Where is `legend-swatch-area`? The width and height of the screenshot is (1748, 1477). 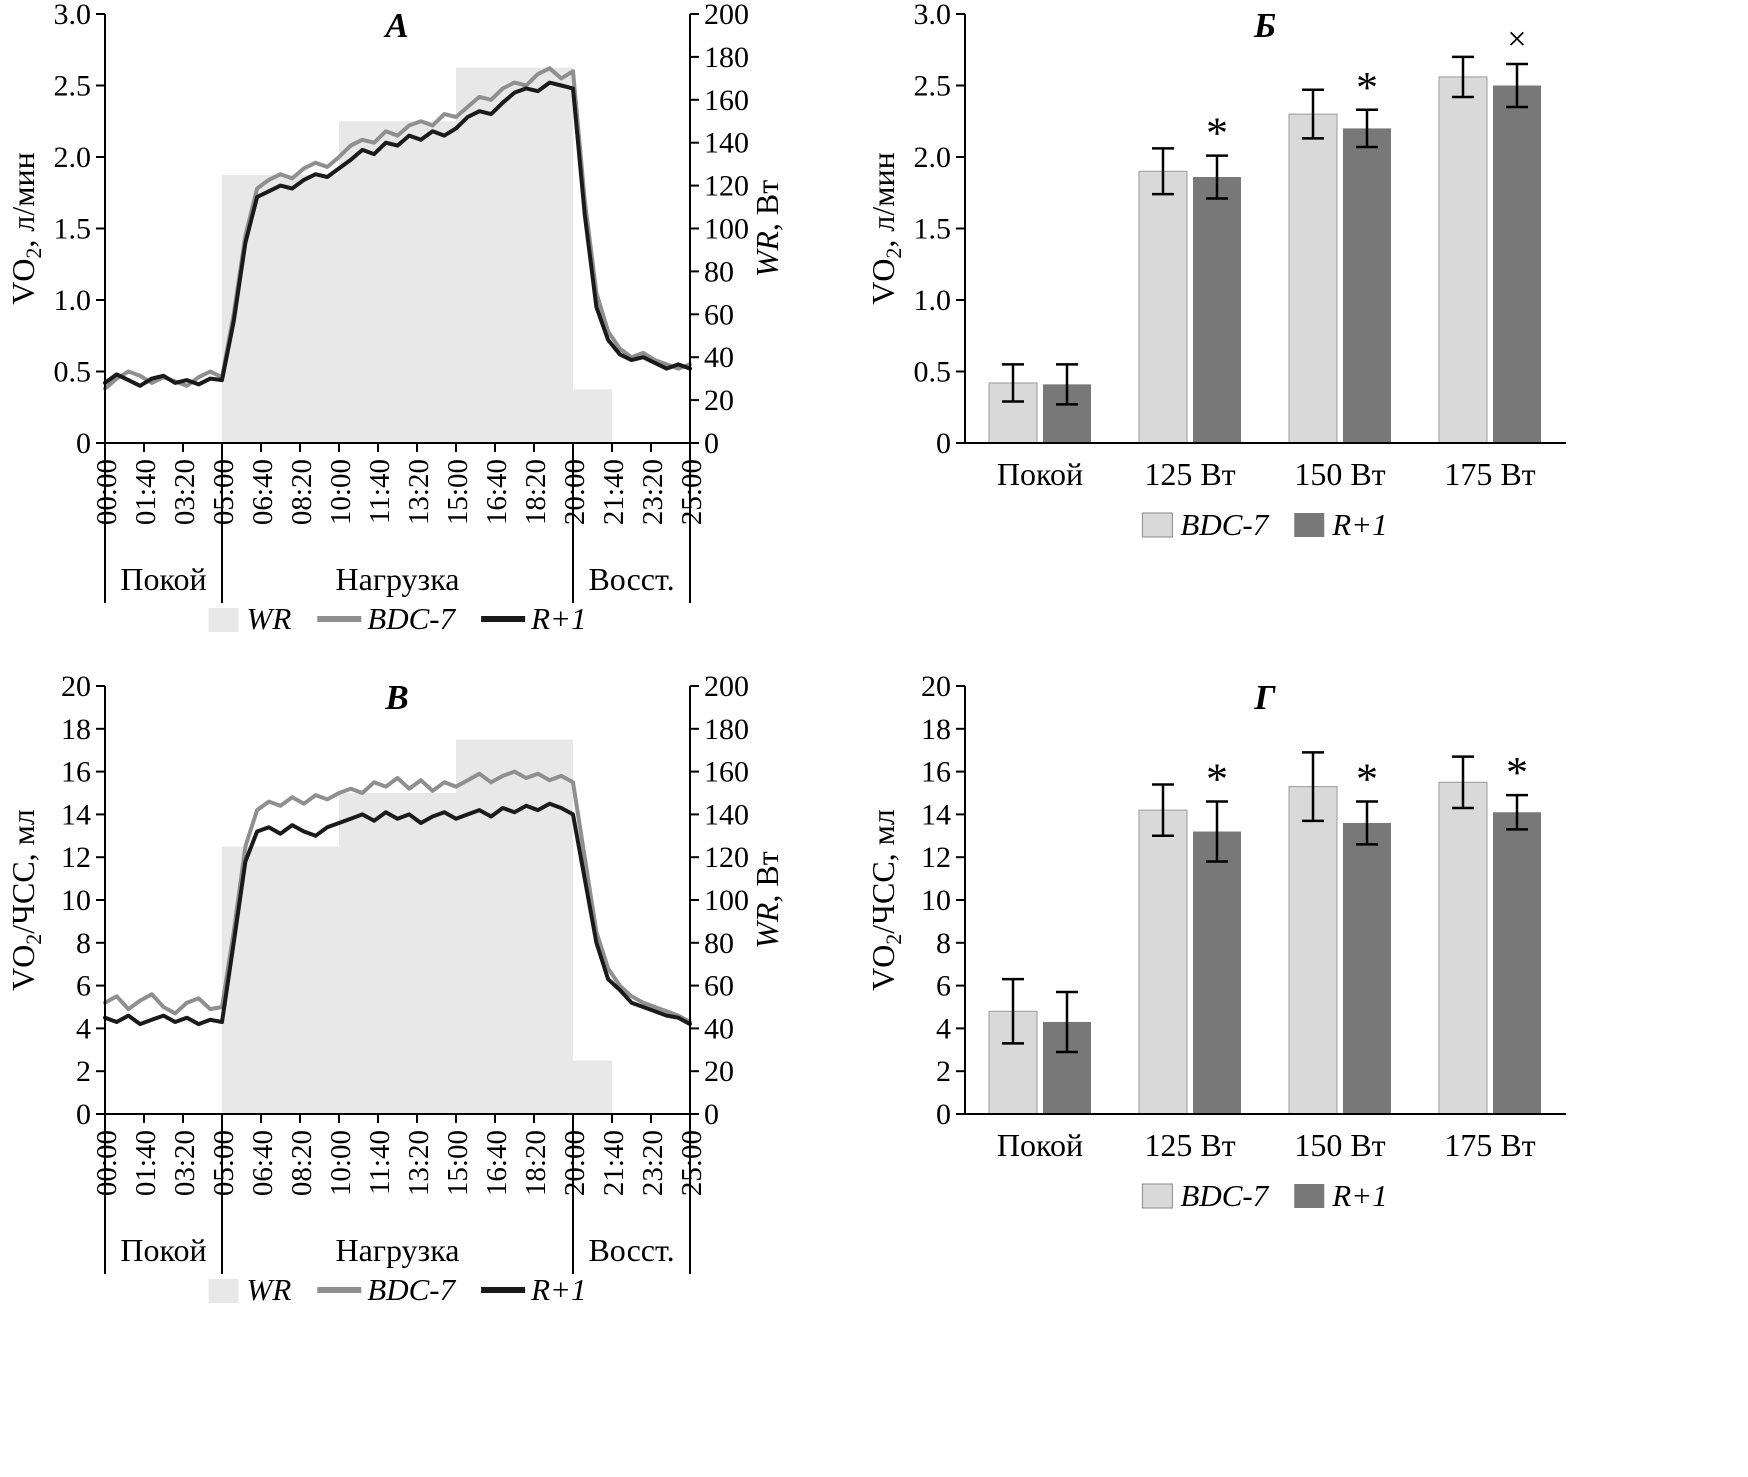 legend-swatch-area is located at coordinates (223, 1291).